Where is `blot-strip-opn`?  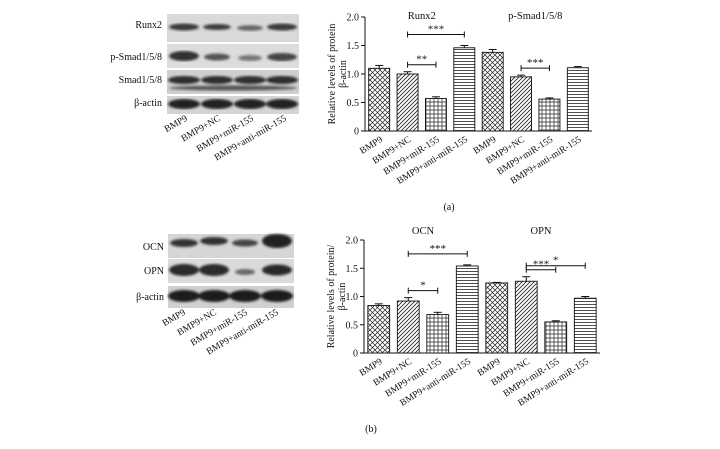 blot-strip-opn is located at coordinates (231, 271).